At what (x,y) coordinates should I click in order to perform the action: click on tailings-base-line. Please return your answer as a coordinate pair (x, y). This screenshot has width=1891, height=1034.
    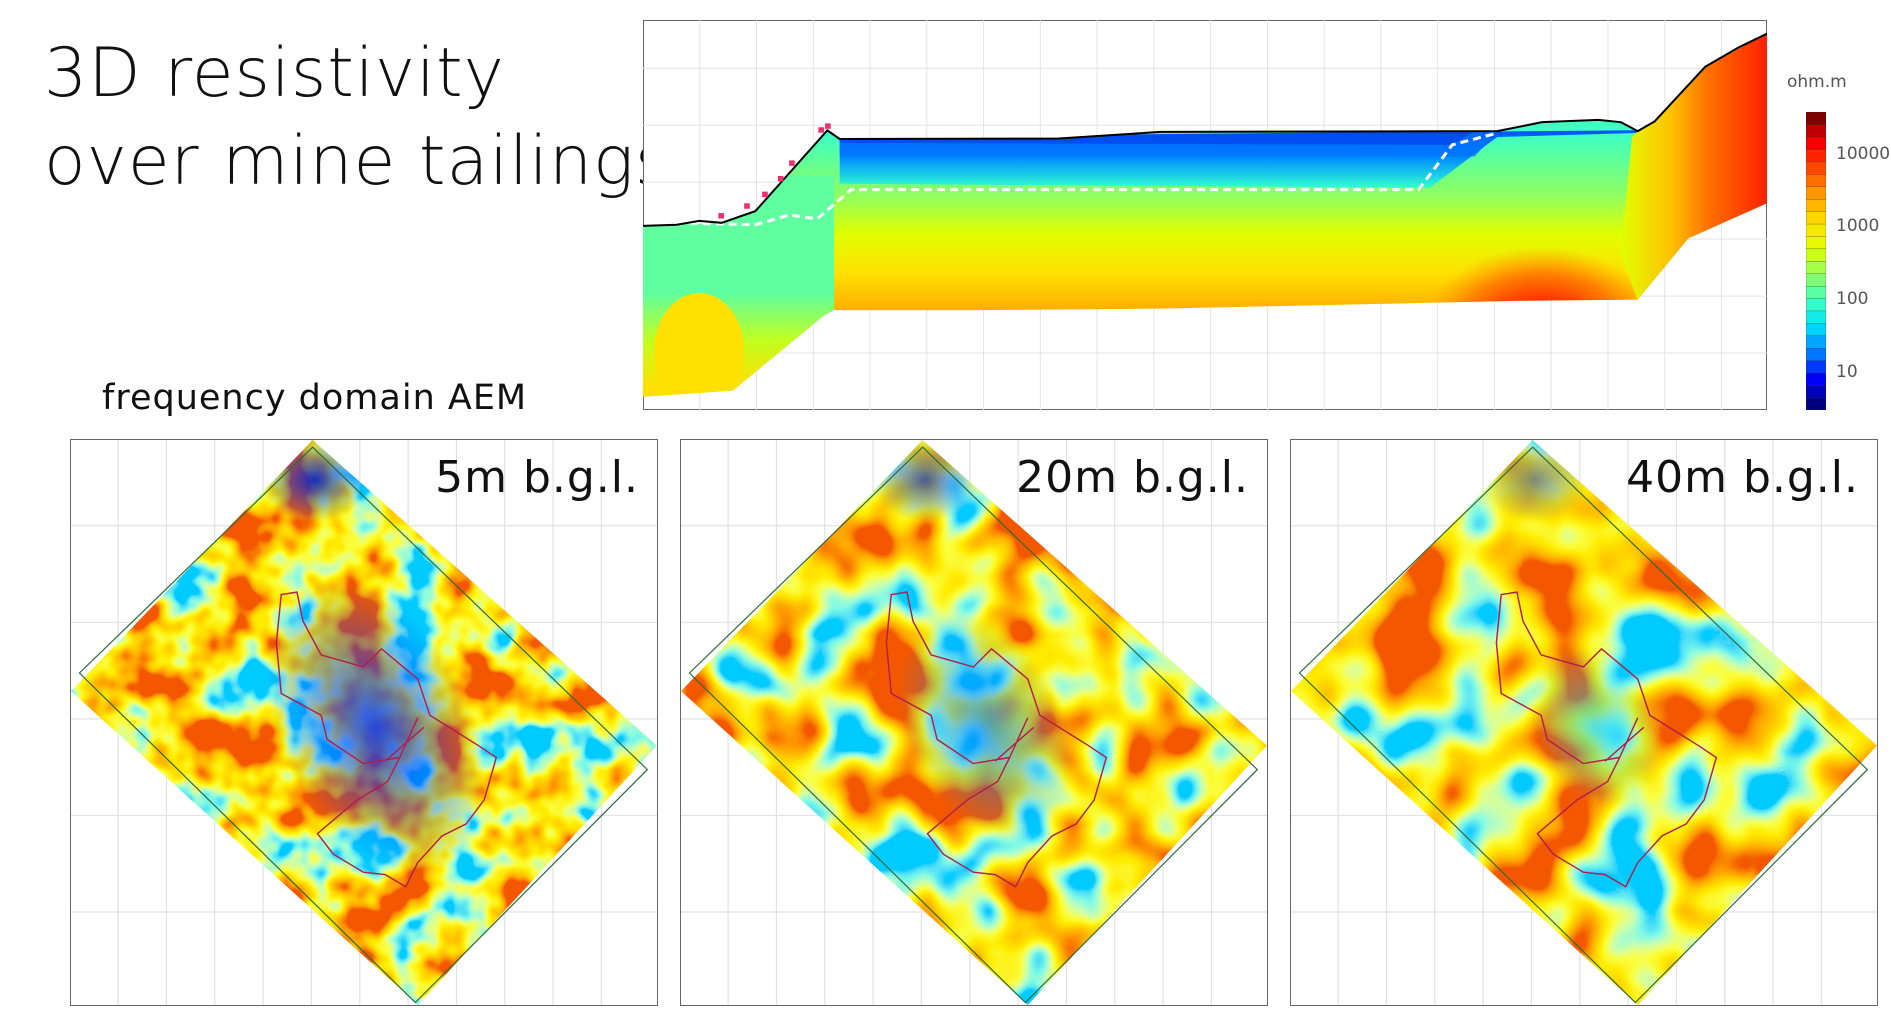
    Looking at the image, I should click on (1087, 179).